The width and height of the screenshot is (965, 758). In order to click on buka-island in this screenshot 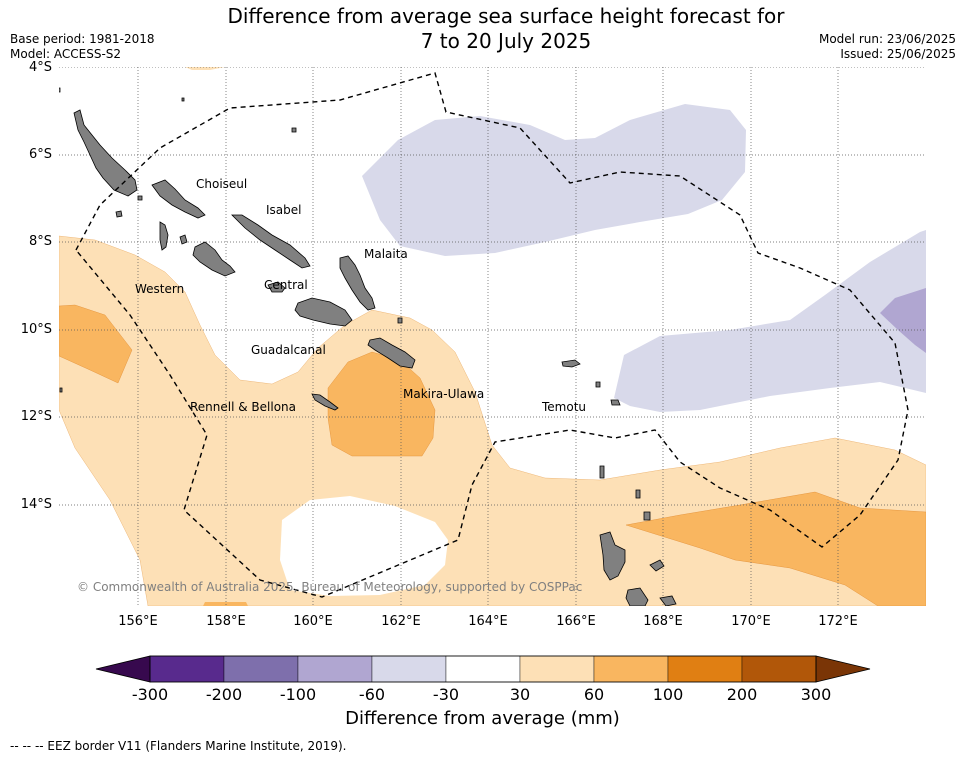, I will do `click(61, 390)`.